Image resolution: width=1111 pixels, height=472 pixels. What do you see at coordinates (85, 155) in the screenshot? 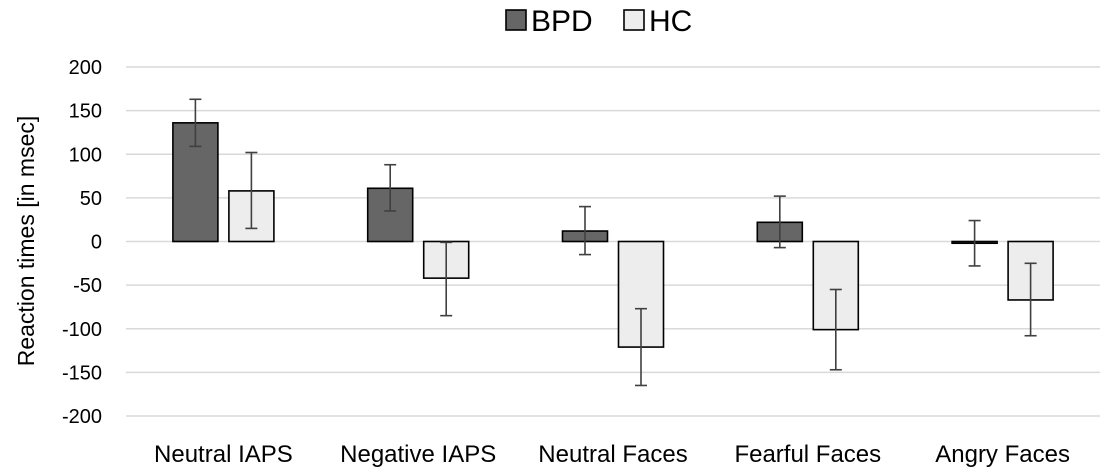
I see `y-tick-label: 100` at bounding box center [85, 155].